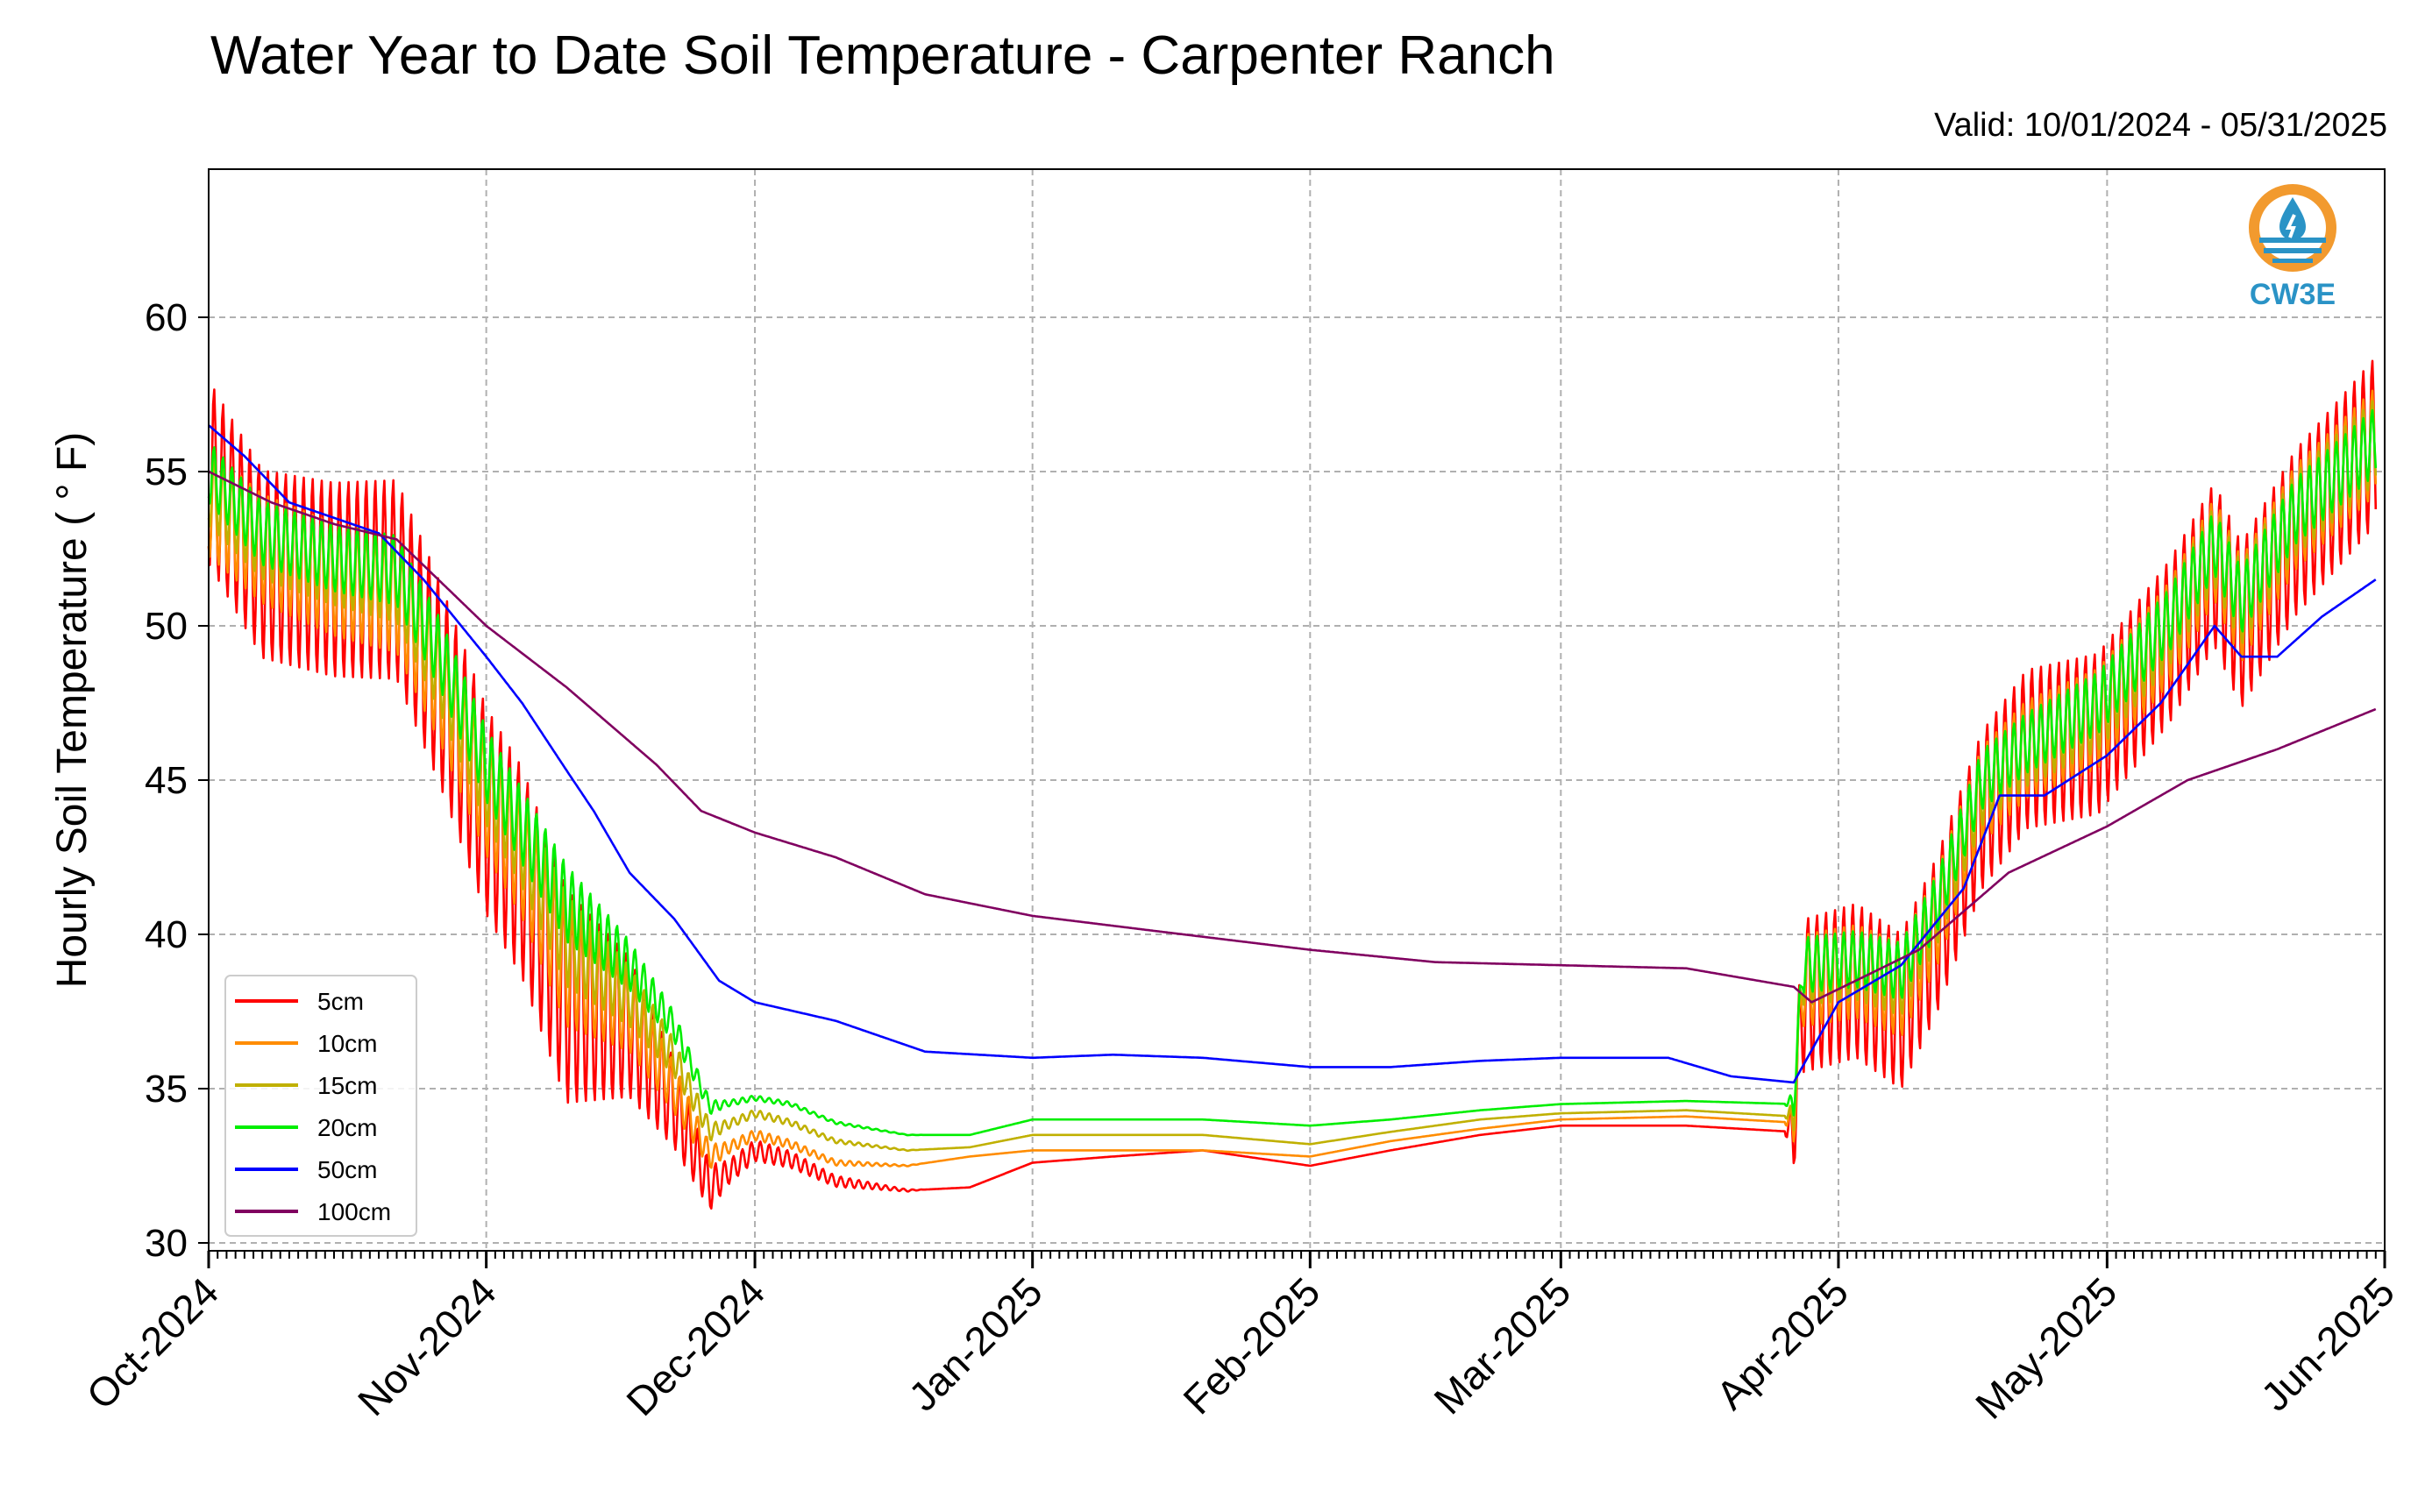 Image resolution: width=2418 pixels, height=1512 pixels. I want to click on y-axis-label: Hourly Soil Temperature ( ° F), so click(72, 710).